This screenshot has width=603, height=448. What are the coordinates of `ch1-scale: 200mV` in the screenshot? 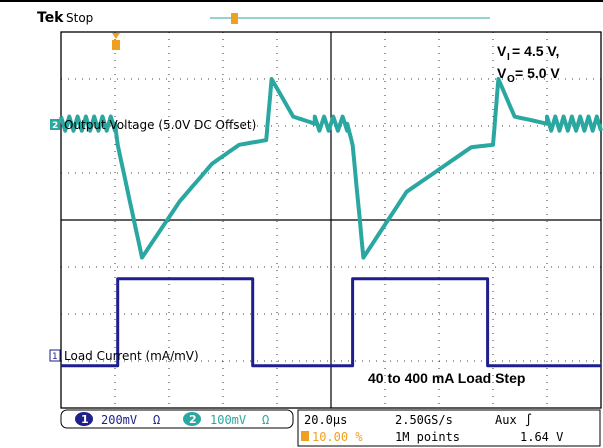 It's located at (119, 420).